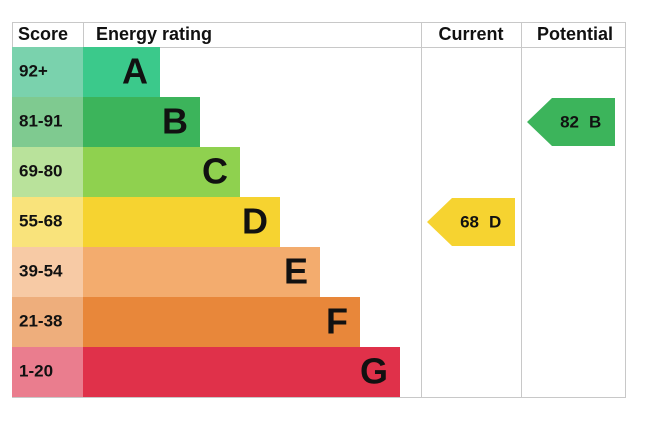 The image size is (657, 422). Describe the element at coordinates (43, 34) in the screenshot. I see `header-score: Score` at that location.